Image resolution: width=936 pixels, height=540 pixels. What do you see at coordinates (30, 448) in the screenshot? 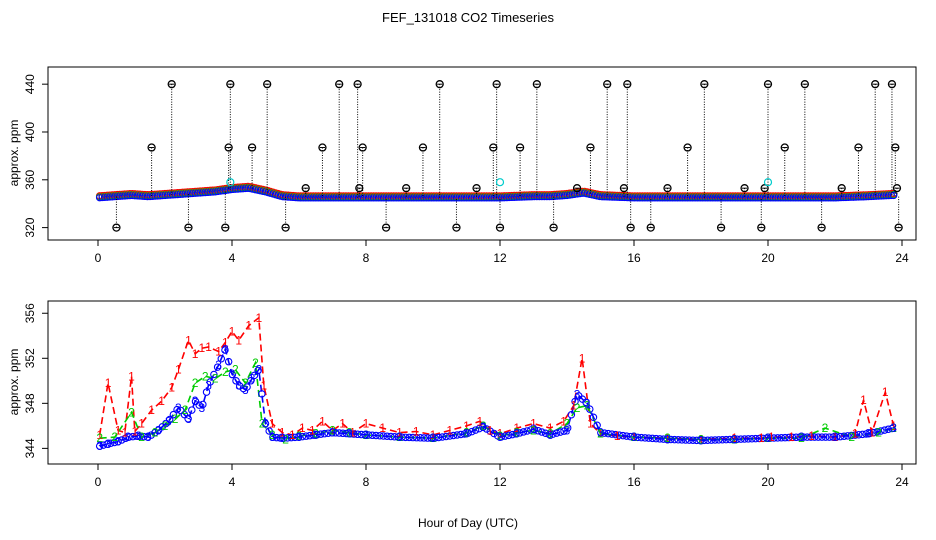
I see `bottom-y-tick-label: 344` at bounding box center [30, 448].